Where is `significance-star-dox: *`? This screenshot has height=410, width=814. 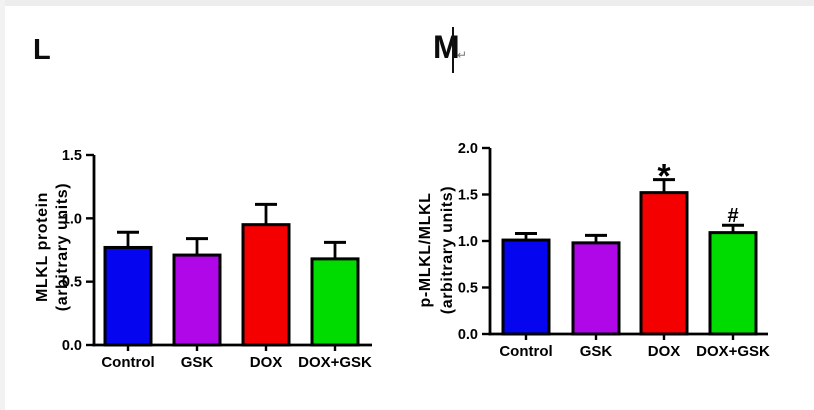
significance-star-dox: * is located at coordinates (664, 177).